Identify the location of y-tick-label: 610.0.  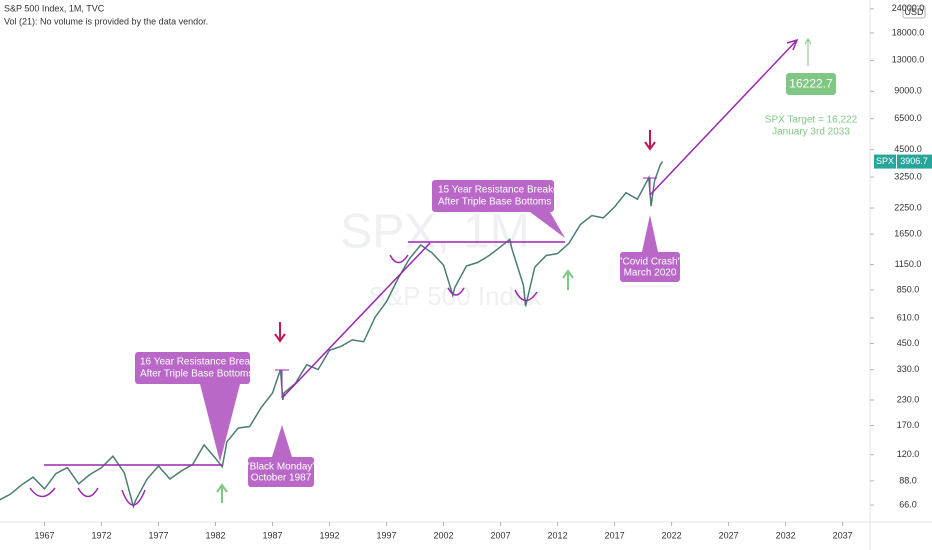
(908, 317).